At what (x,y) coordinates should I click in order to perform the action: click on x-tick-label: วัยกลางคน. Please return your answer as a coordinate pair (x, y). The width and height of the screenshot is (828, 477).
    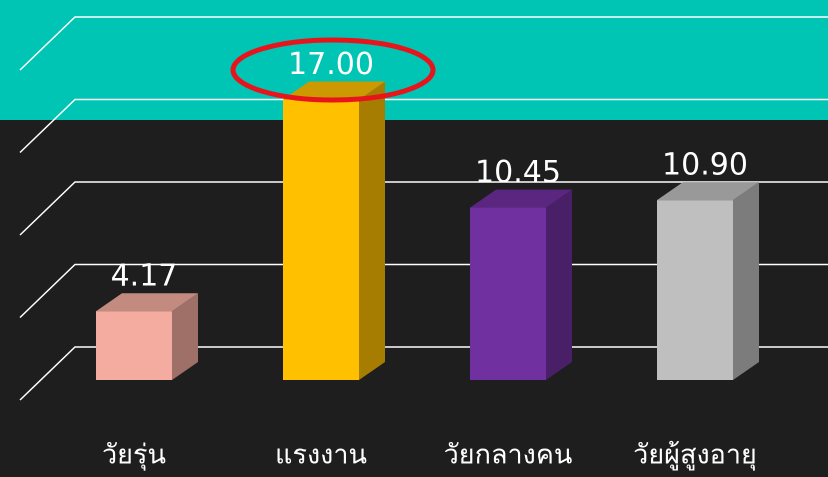
    Looking at the image, I should click on (508, 455).